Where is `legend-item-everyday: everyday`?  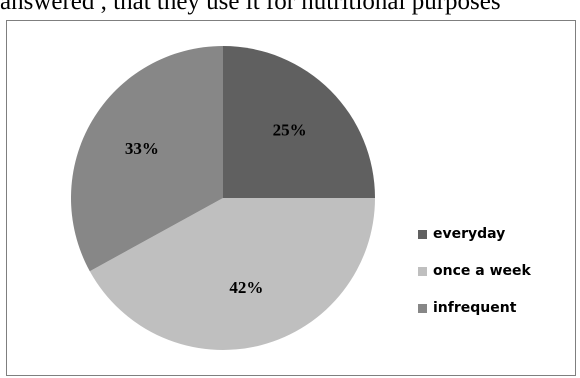
legend-item-everyday: everyday is located at coordinates (474, 234).